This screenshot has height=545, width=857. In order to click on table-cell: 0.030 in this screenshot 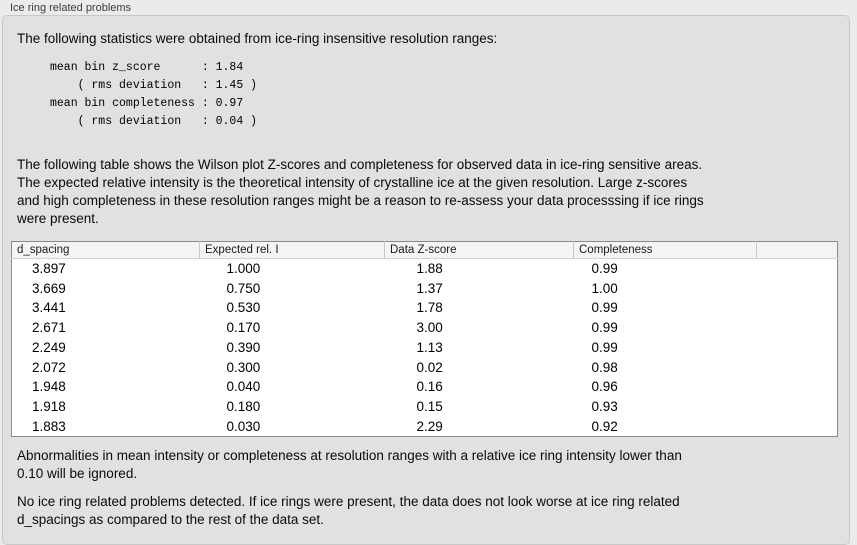, I will do `click(243, 426)`.